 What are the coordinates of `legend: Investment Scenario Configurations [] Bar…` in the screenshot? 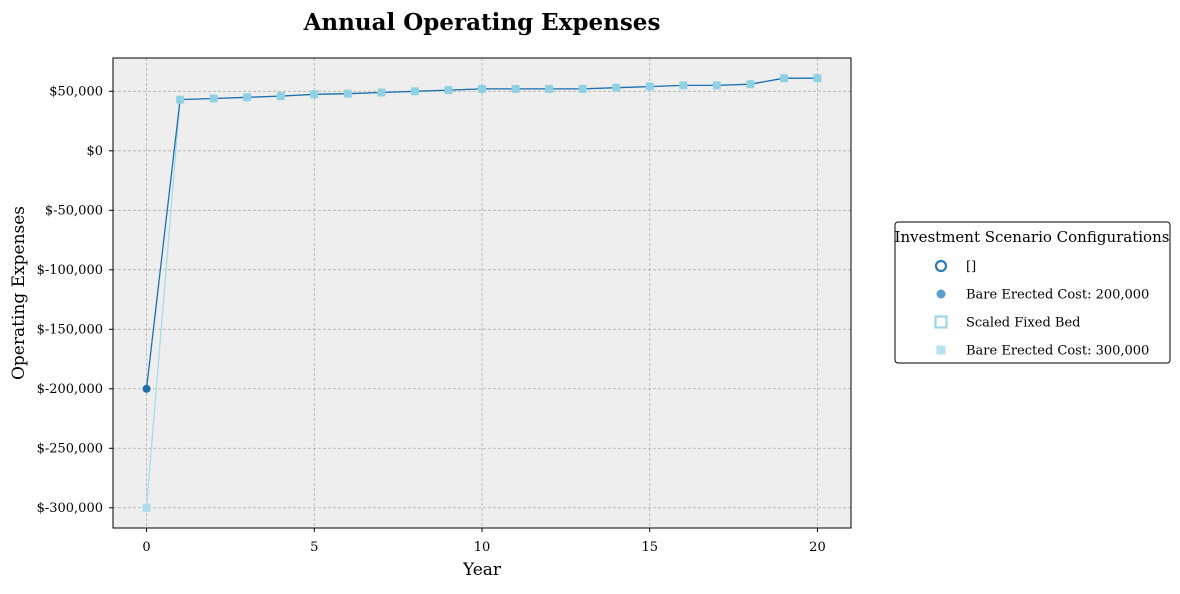 It's located at (1032, 292).